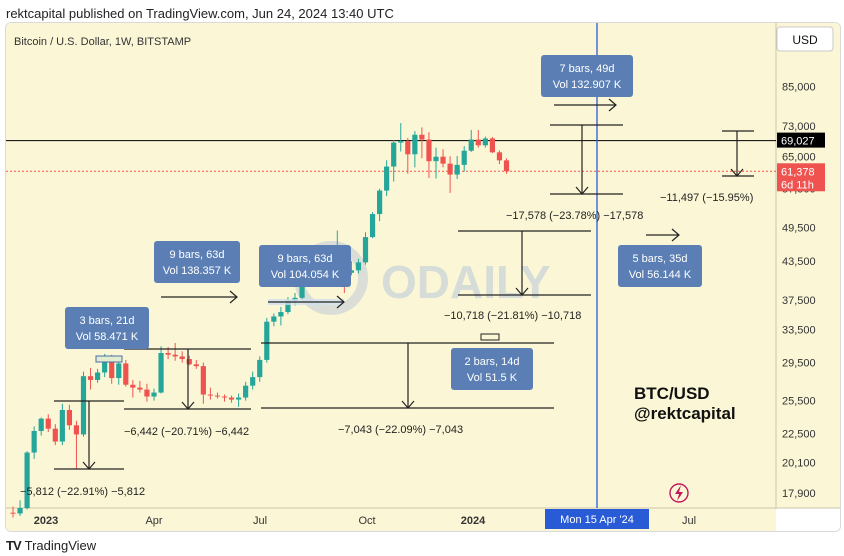 This screenshot has width=844, height=556. I want to click on range-box-4-line1: 2 bars, 14d, so click(491, 362).